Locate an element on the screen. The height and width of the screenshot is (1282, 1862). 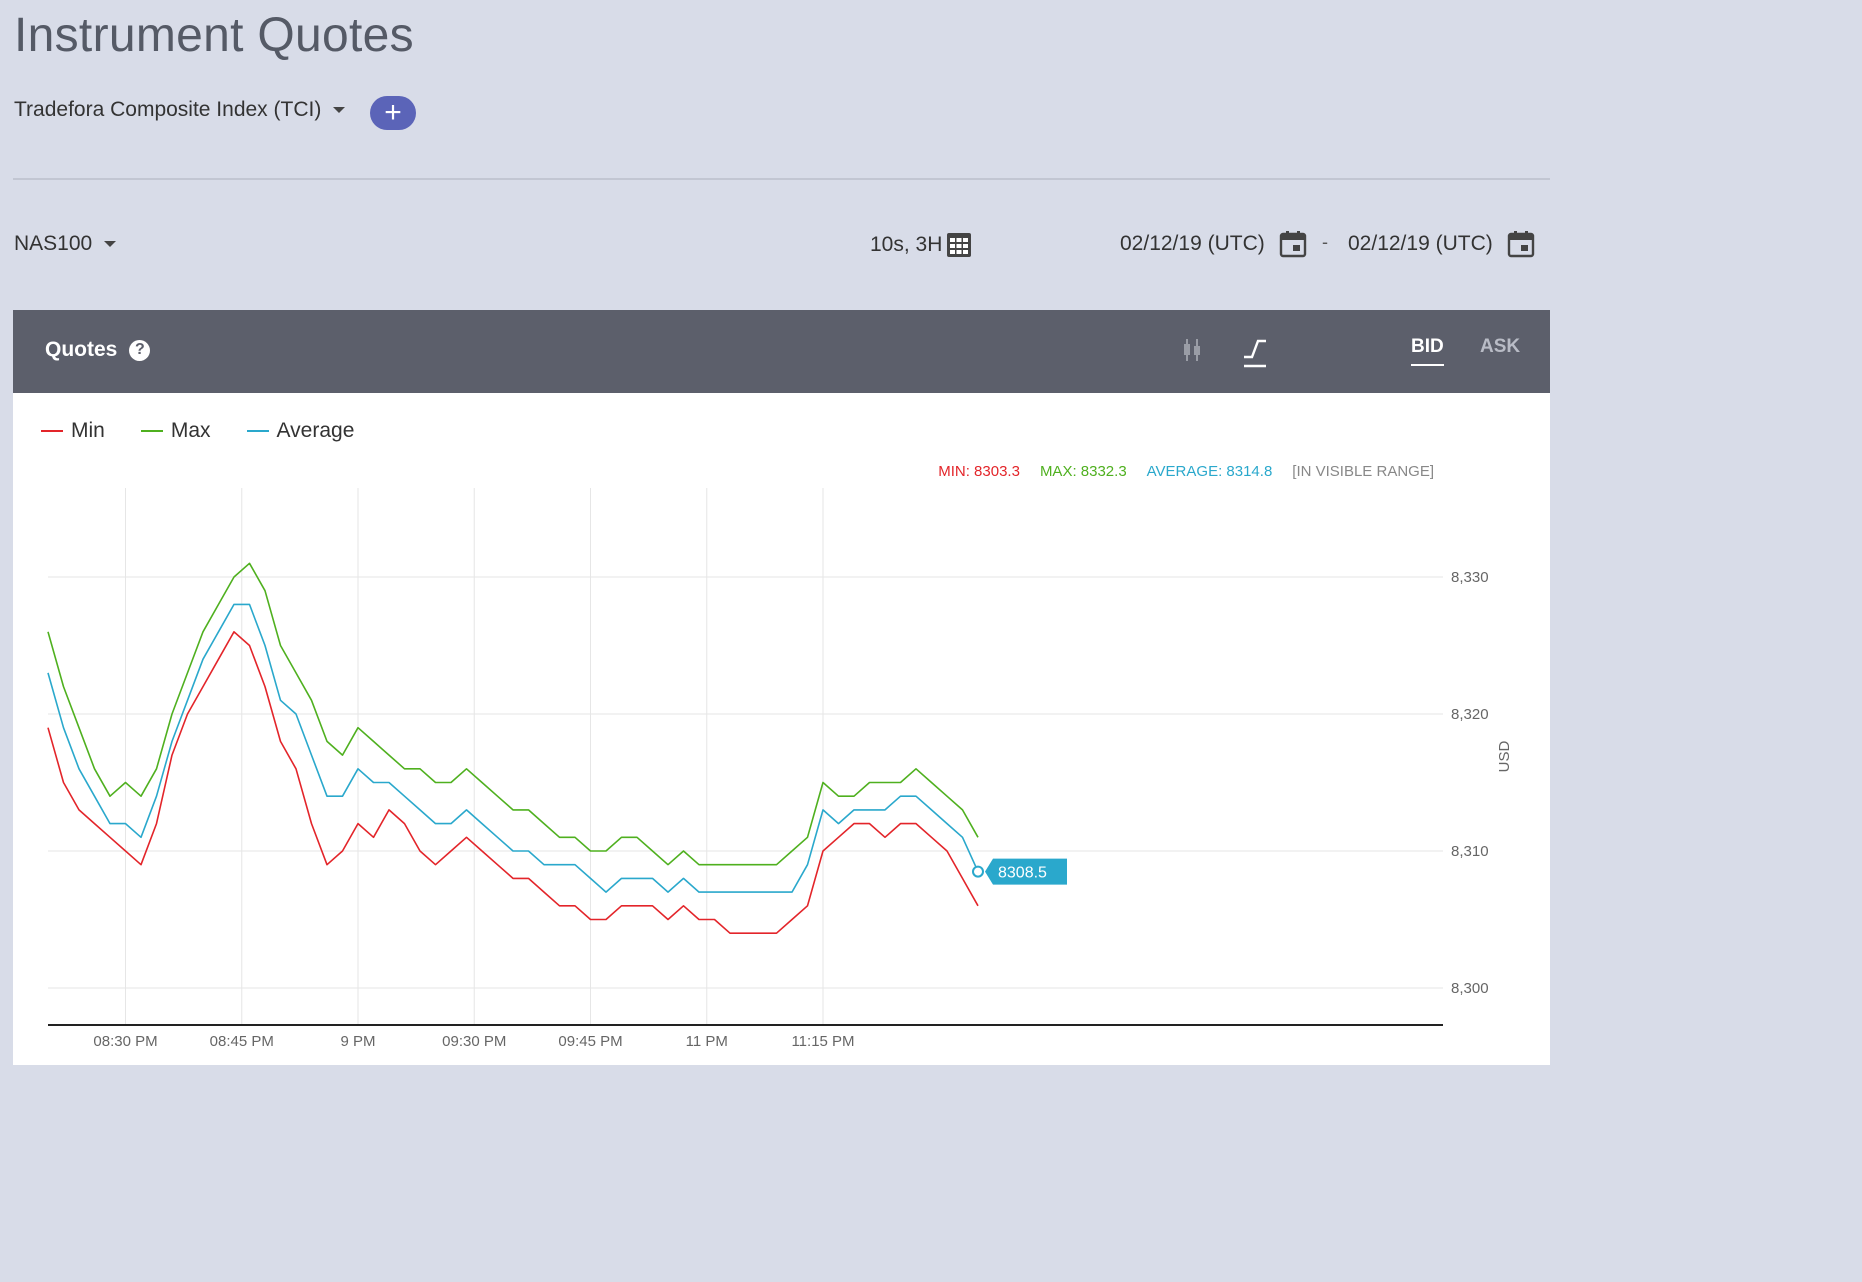
tab-bid: BID is located at coordinates (1427, 351).